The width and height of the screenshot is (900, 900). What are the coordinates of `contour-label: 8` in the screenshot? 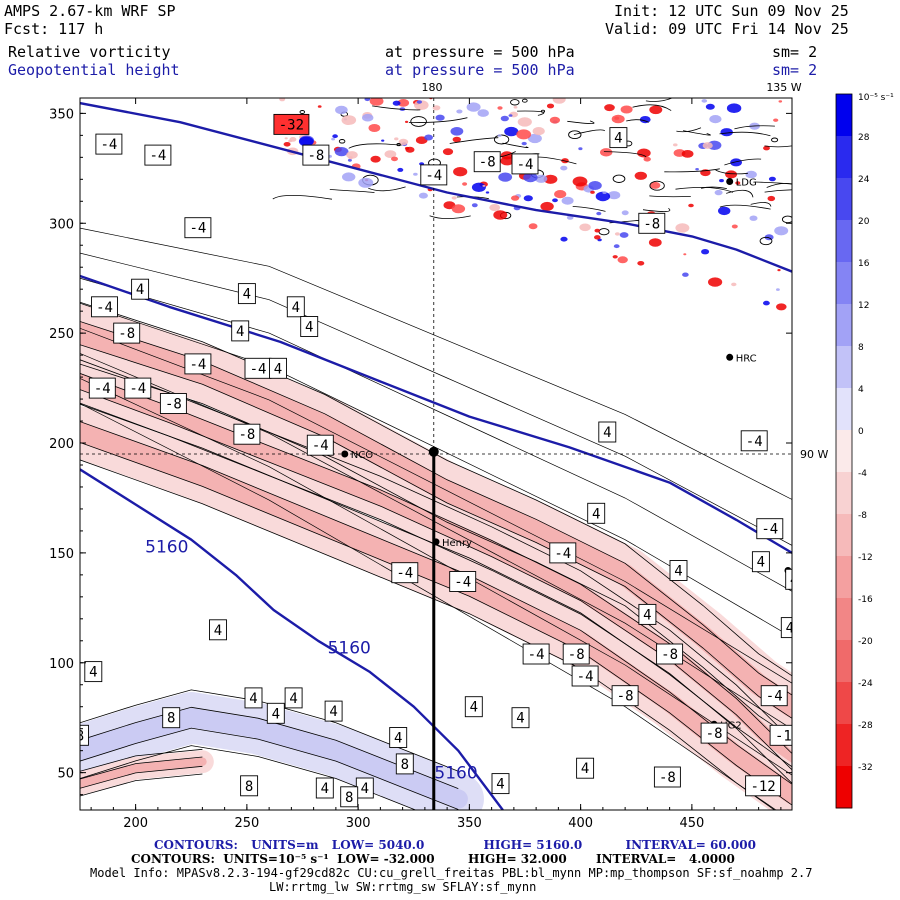 It's located at (84, 735).